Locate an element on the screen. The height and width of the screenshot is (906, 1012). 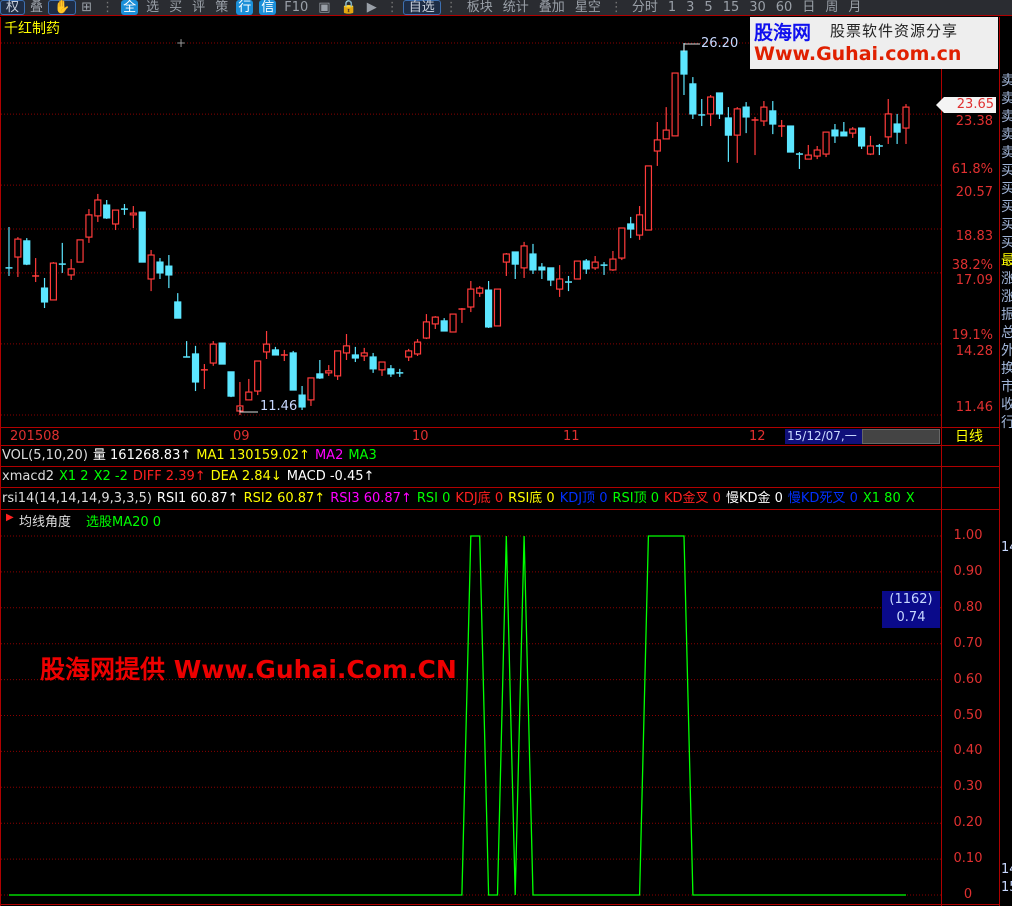
quote-field-label: 买 is located at coordinates (1006, 207).